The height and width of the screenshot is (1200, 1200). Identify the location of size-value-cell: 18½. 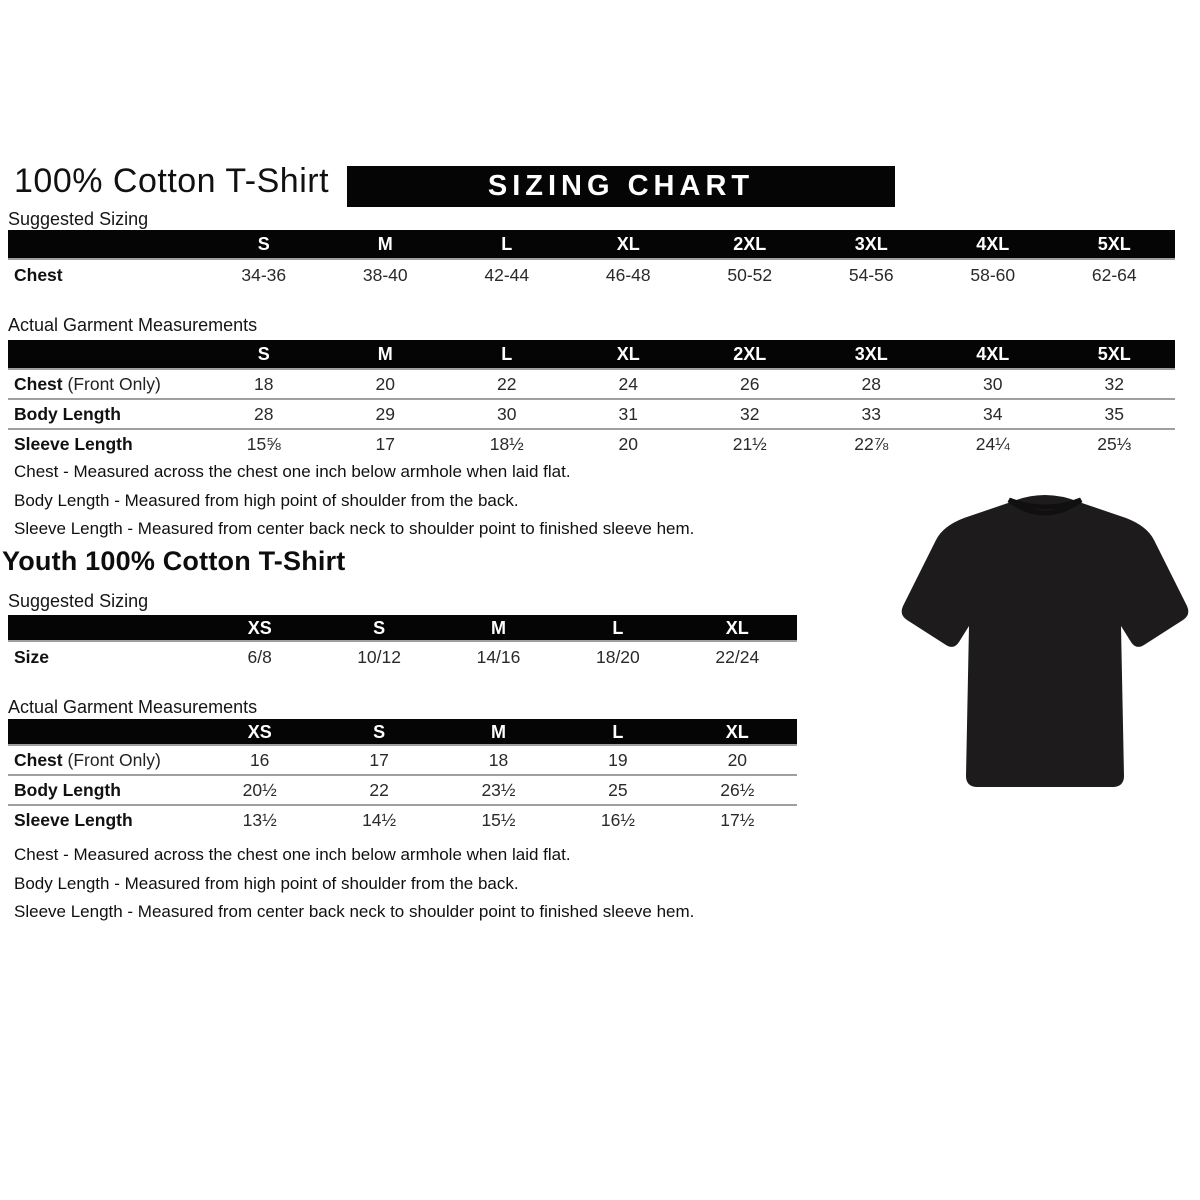
(506, 443).